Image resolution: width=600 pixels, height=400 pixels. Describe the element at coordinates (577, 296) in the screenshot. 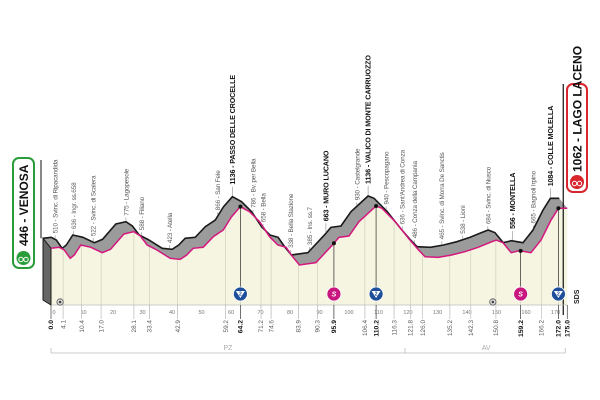

I see `sds-label: SDS` at that location.